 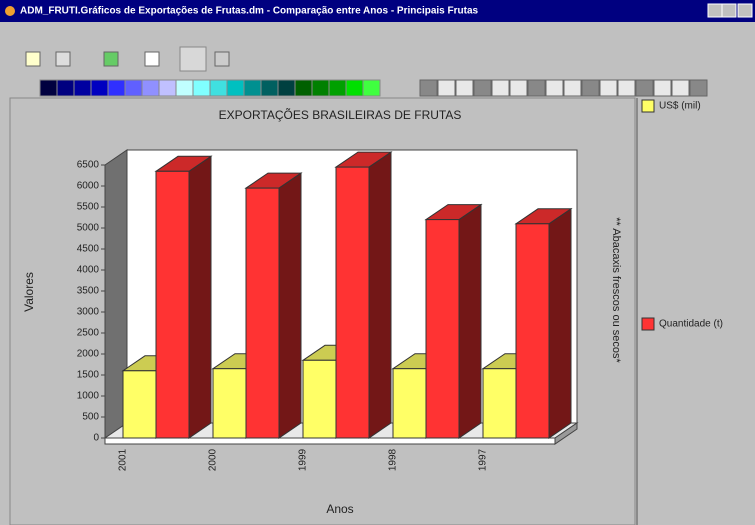 What do you see at coordinates (222, 59) in the screenshot?
I see `tool-font` at bounding box center [222, 59].